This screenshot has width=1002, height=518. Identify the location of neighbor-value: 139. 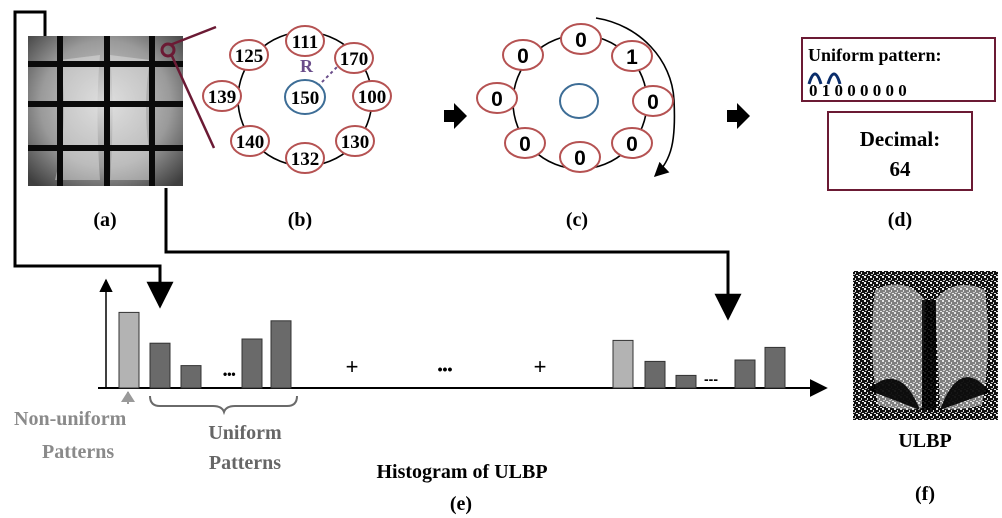
(222, 97).